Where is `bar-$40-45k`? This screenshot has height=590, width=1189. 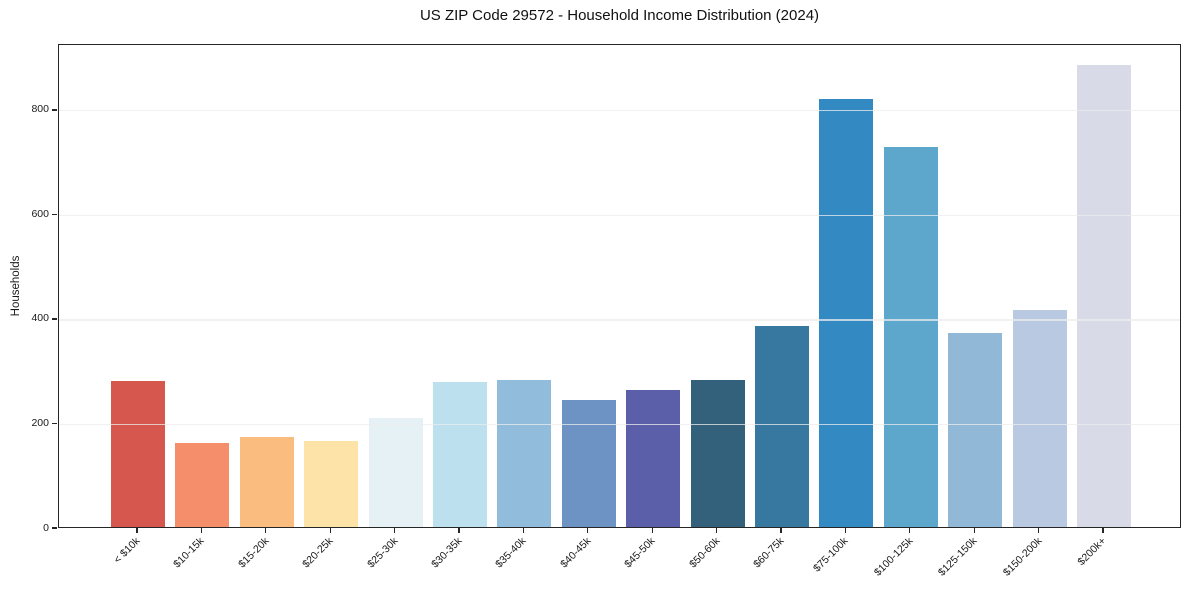
bar-$40-45k is located at coordinates (588, 463).